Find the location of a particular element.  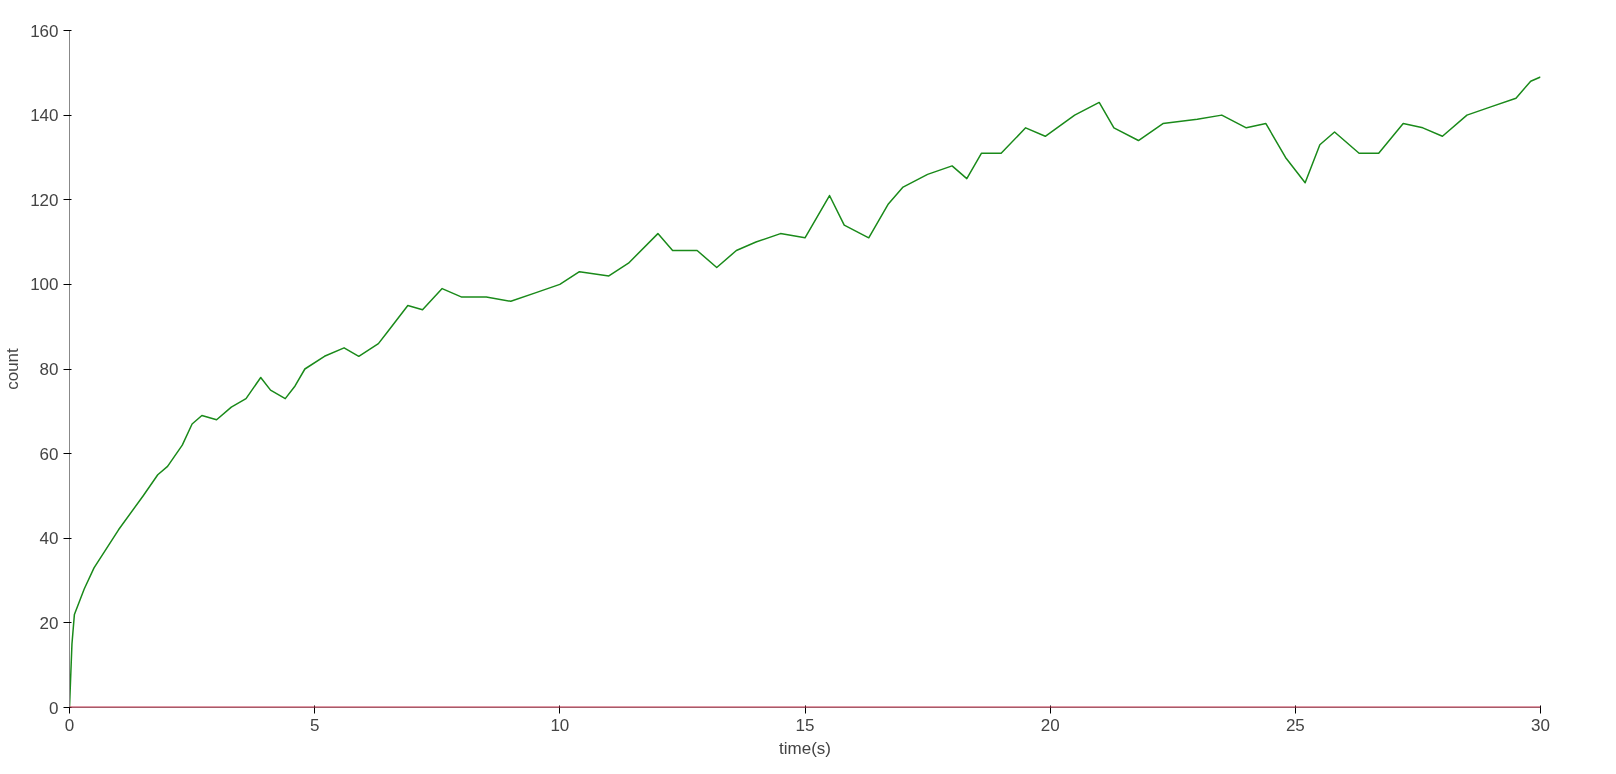

y-axis-title: count is located at coordinates (13, 368).